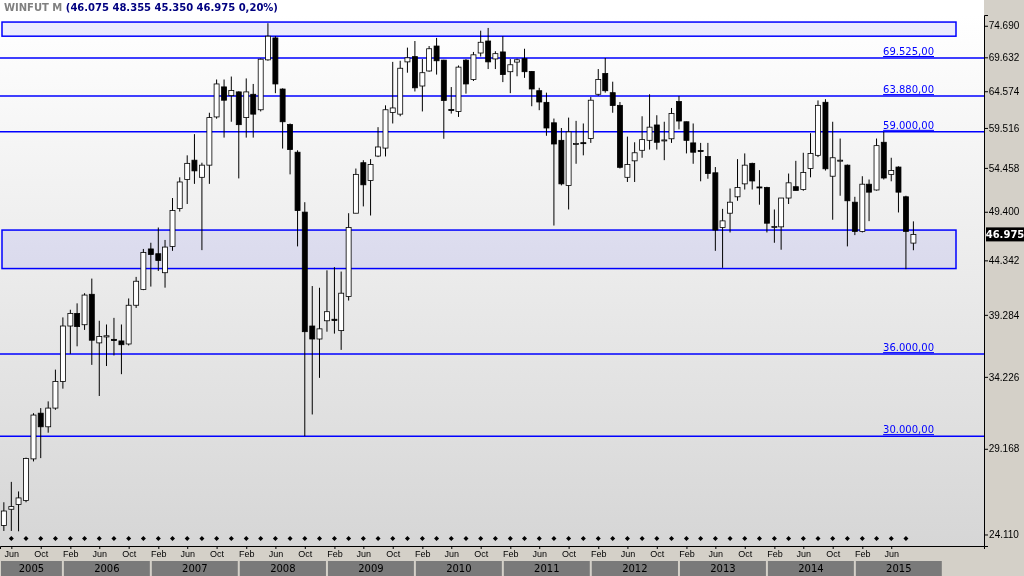 The width and height of the screenshot is (1024, 576). I want to click on y-tick-label: 44.342, so click(1004, 261).